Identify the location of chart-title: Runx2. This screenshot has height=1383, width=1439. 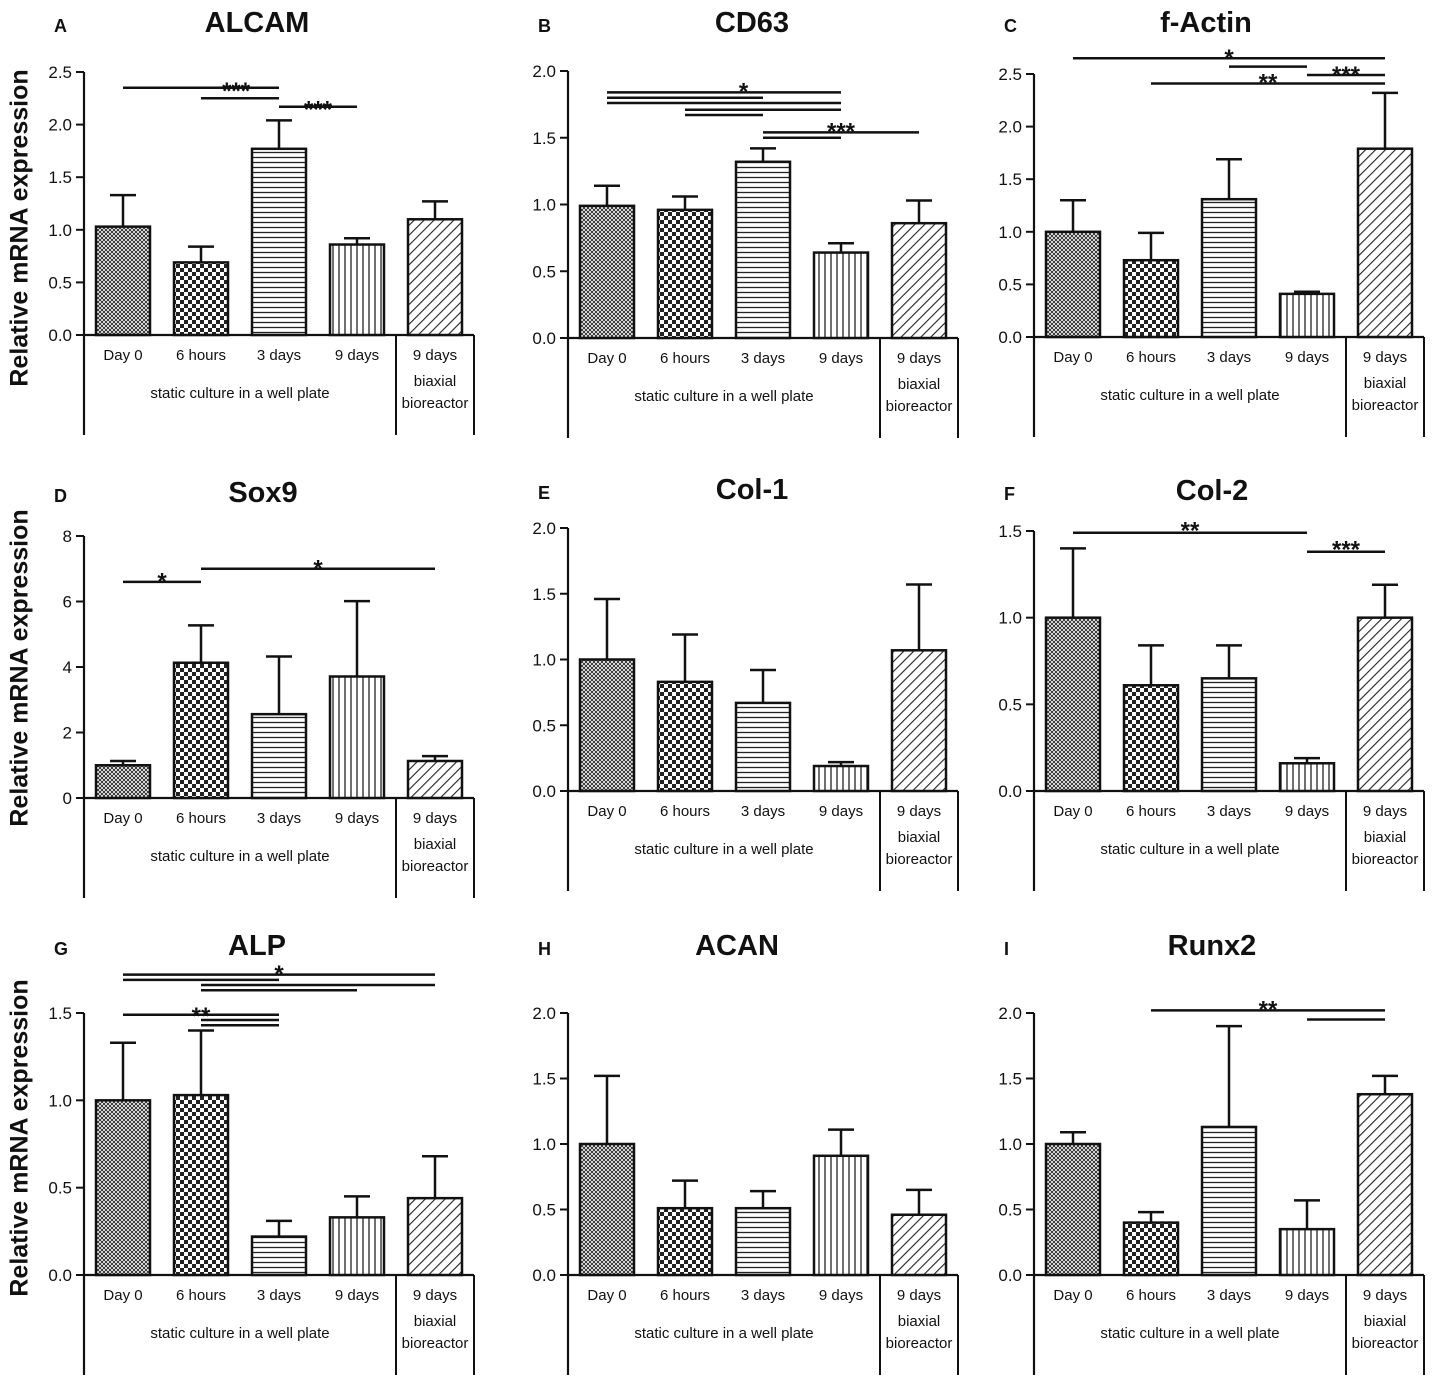
(1212, 946).